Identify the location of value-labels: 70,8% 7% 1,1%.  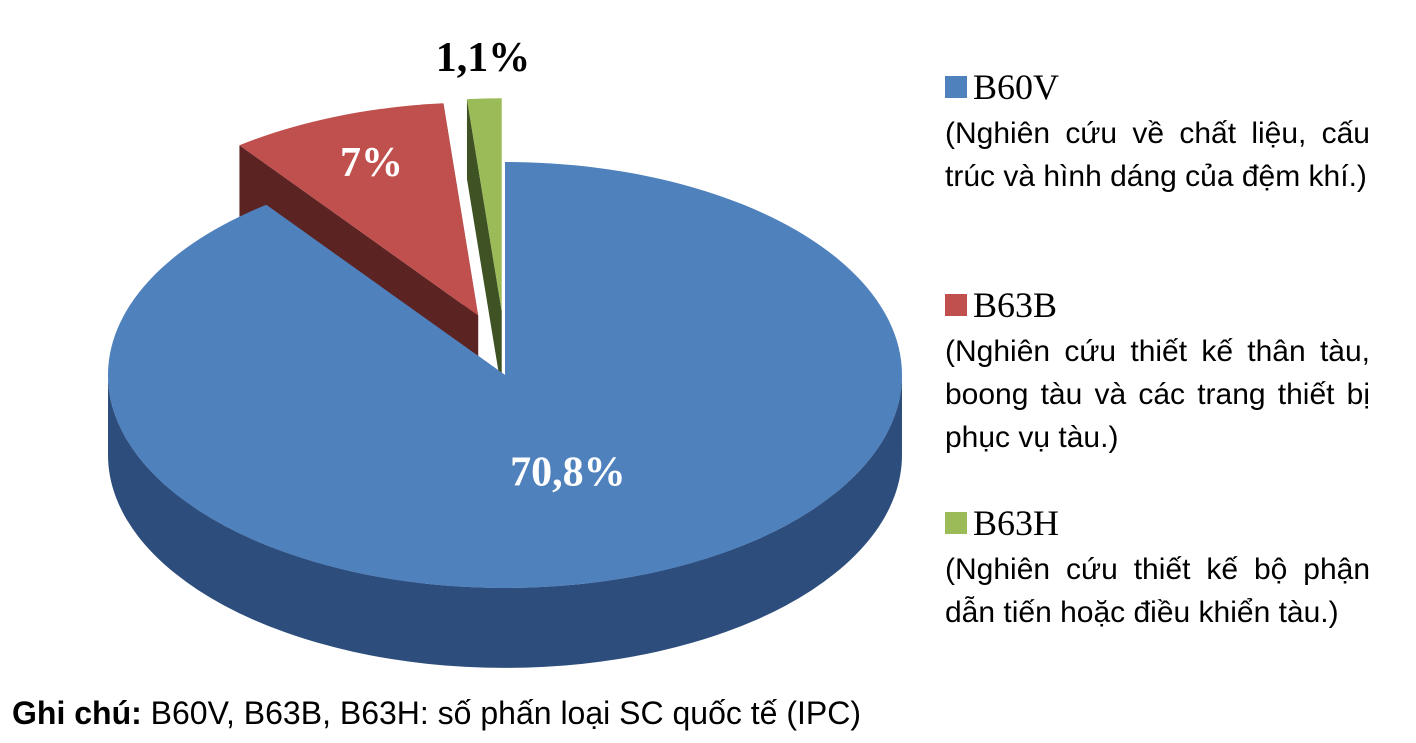
(483, 265).